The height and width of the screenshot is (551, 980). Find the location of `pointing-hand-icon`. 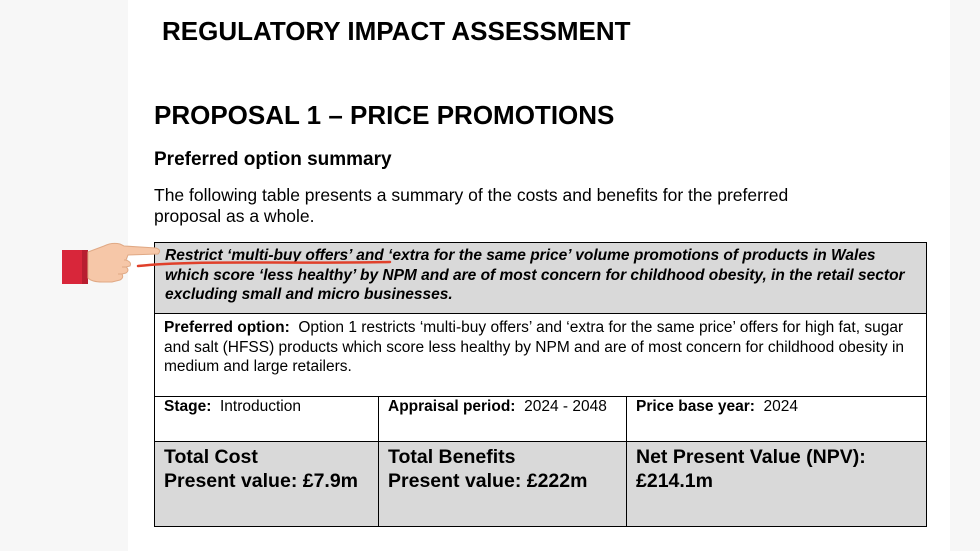

pointing-hand-icon is located at coordinates (111, 263).